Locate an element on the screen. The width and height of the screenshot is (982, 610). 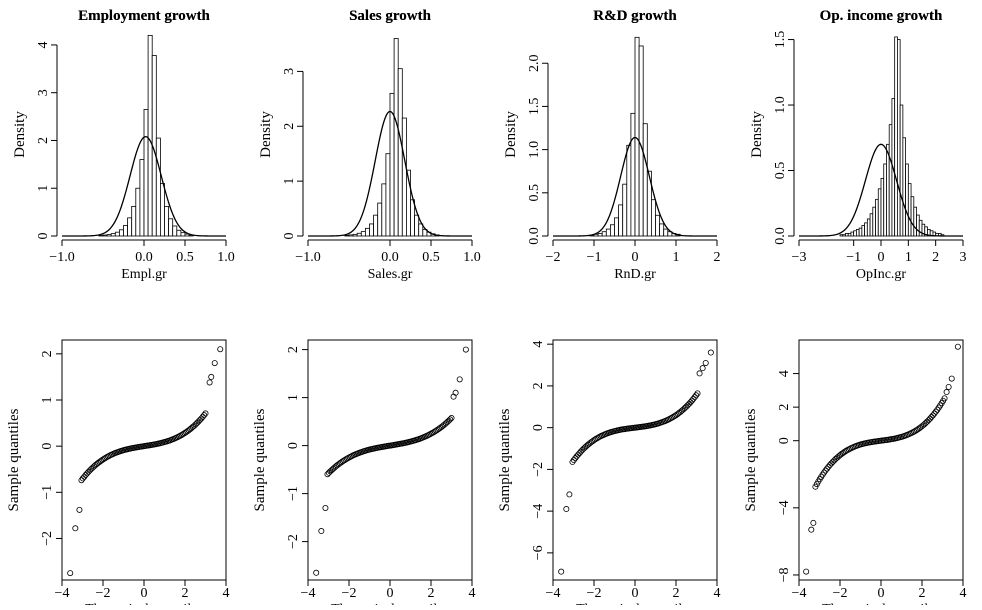
chart-title: Sales growth is located at coordinates (390, 16).